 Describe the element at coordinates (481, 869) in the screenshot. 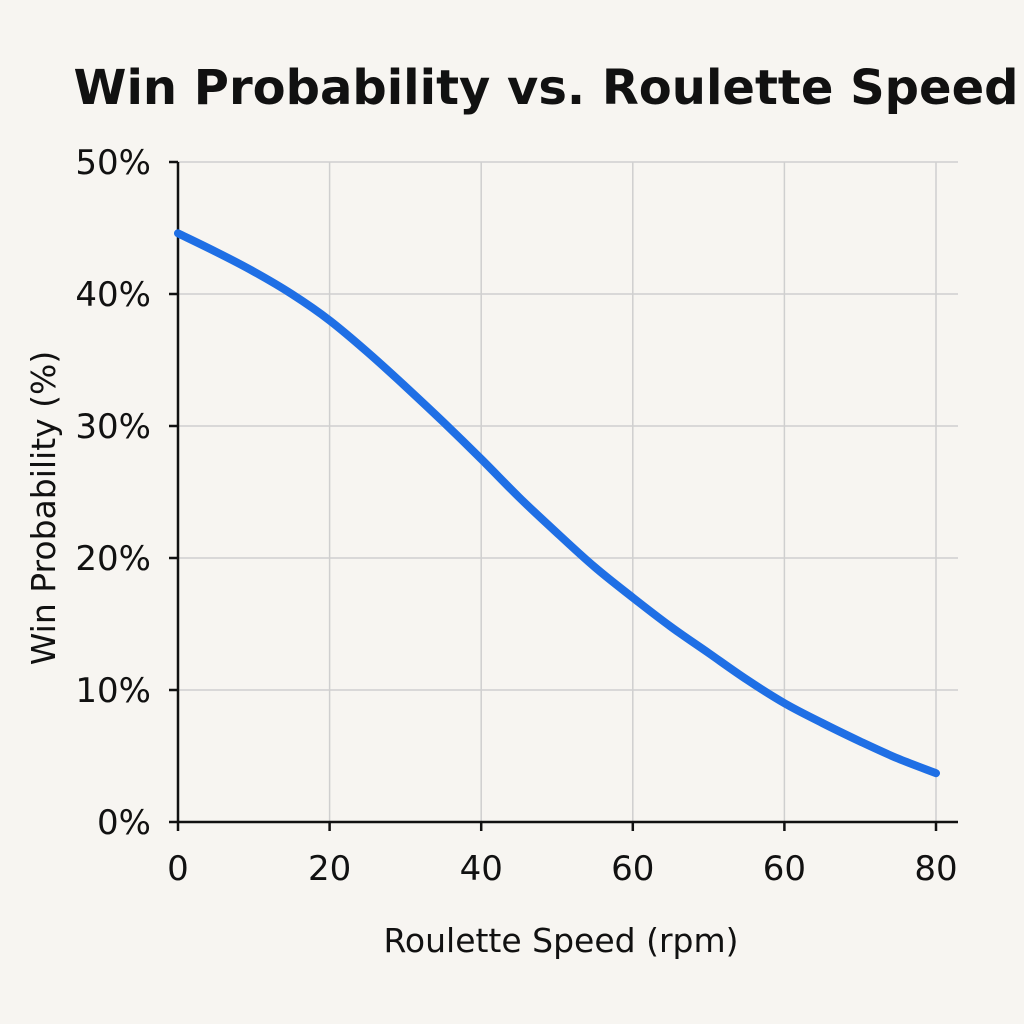

I see `x-tick-label: 40` at that location.